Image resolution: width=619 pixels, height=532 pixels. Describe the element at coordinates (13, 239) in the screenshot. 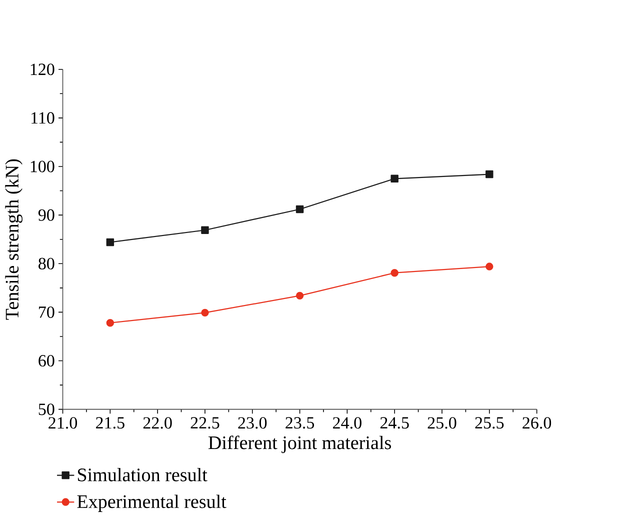

I see `y-axis-title: Tensile strength (kN)` at that location.